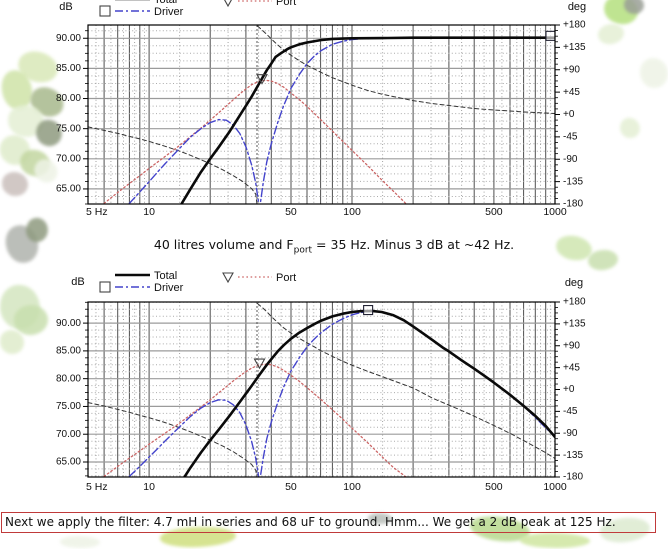 The height and width of the screenshot is (549, 668). Describe the element at coordinates (223, 244) in the screenshot. I see `middle-caption-text: 40 litres volume and F` at that location.